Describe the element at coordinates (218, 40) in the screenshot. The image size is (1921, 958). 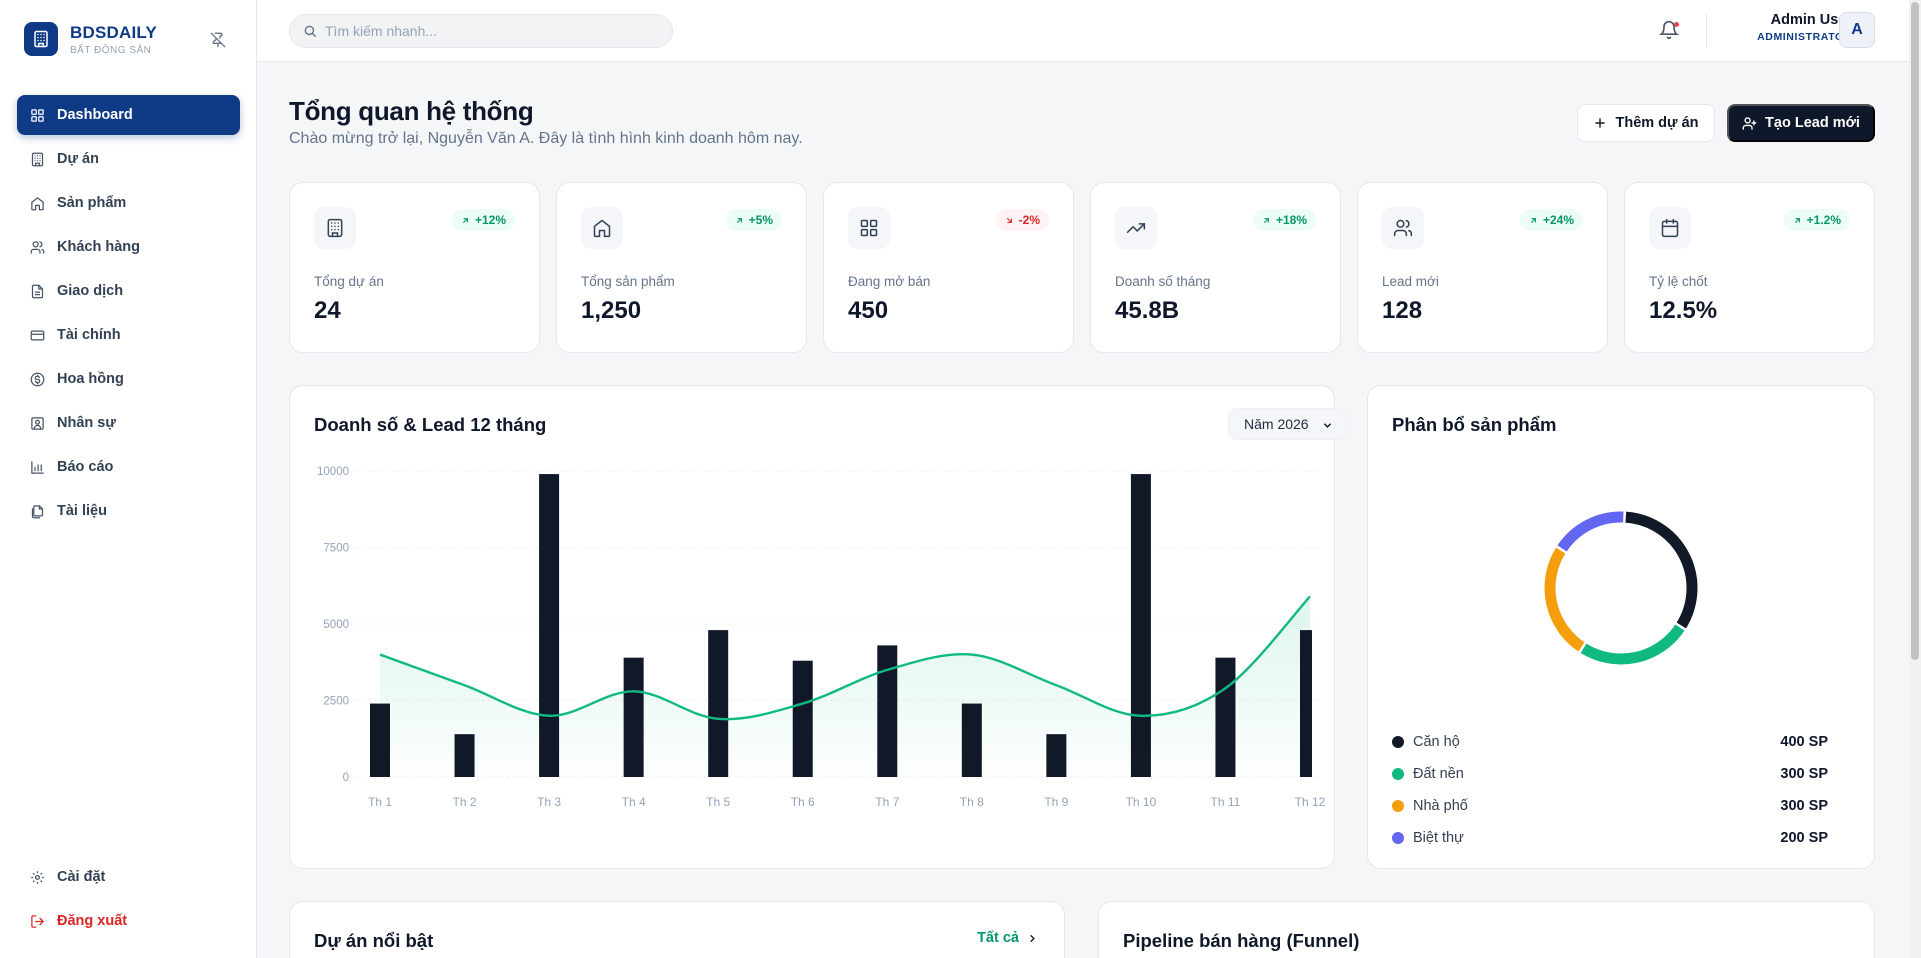
I see `pin-off-icon` at that location.